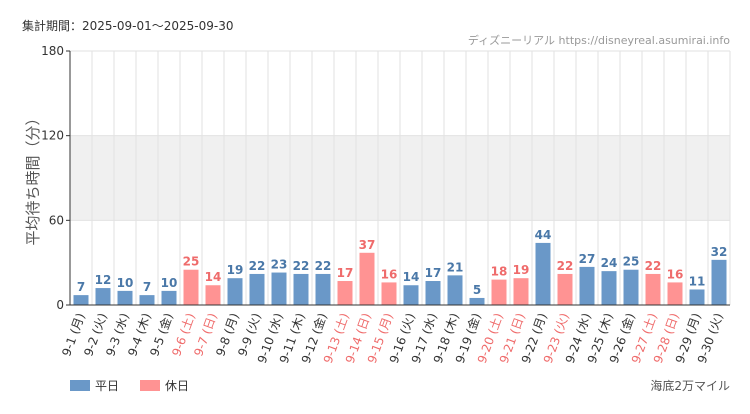  What do you see at coordinates (697, 281) in the screenshot?
I see `value-label: 11` at bounding box center [697, 281].